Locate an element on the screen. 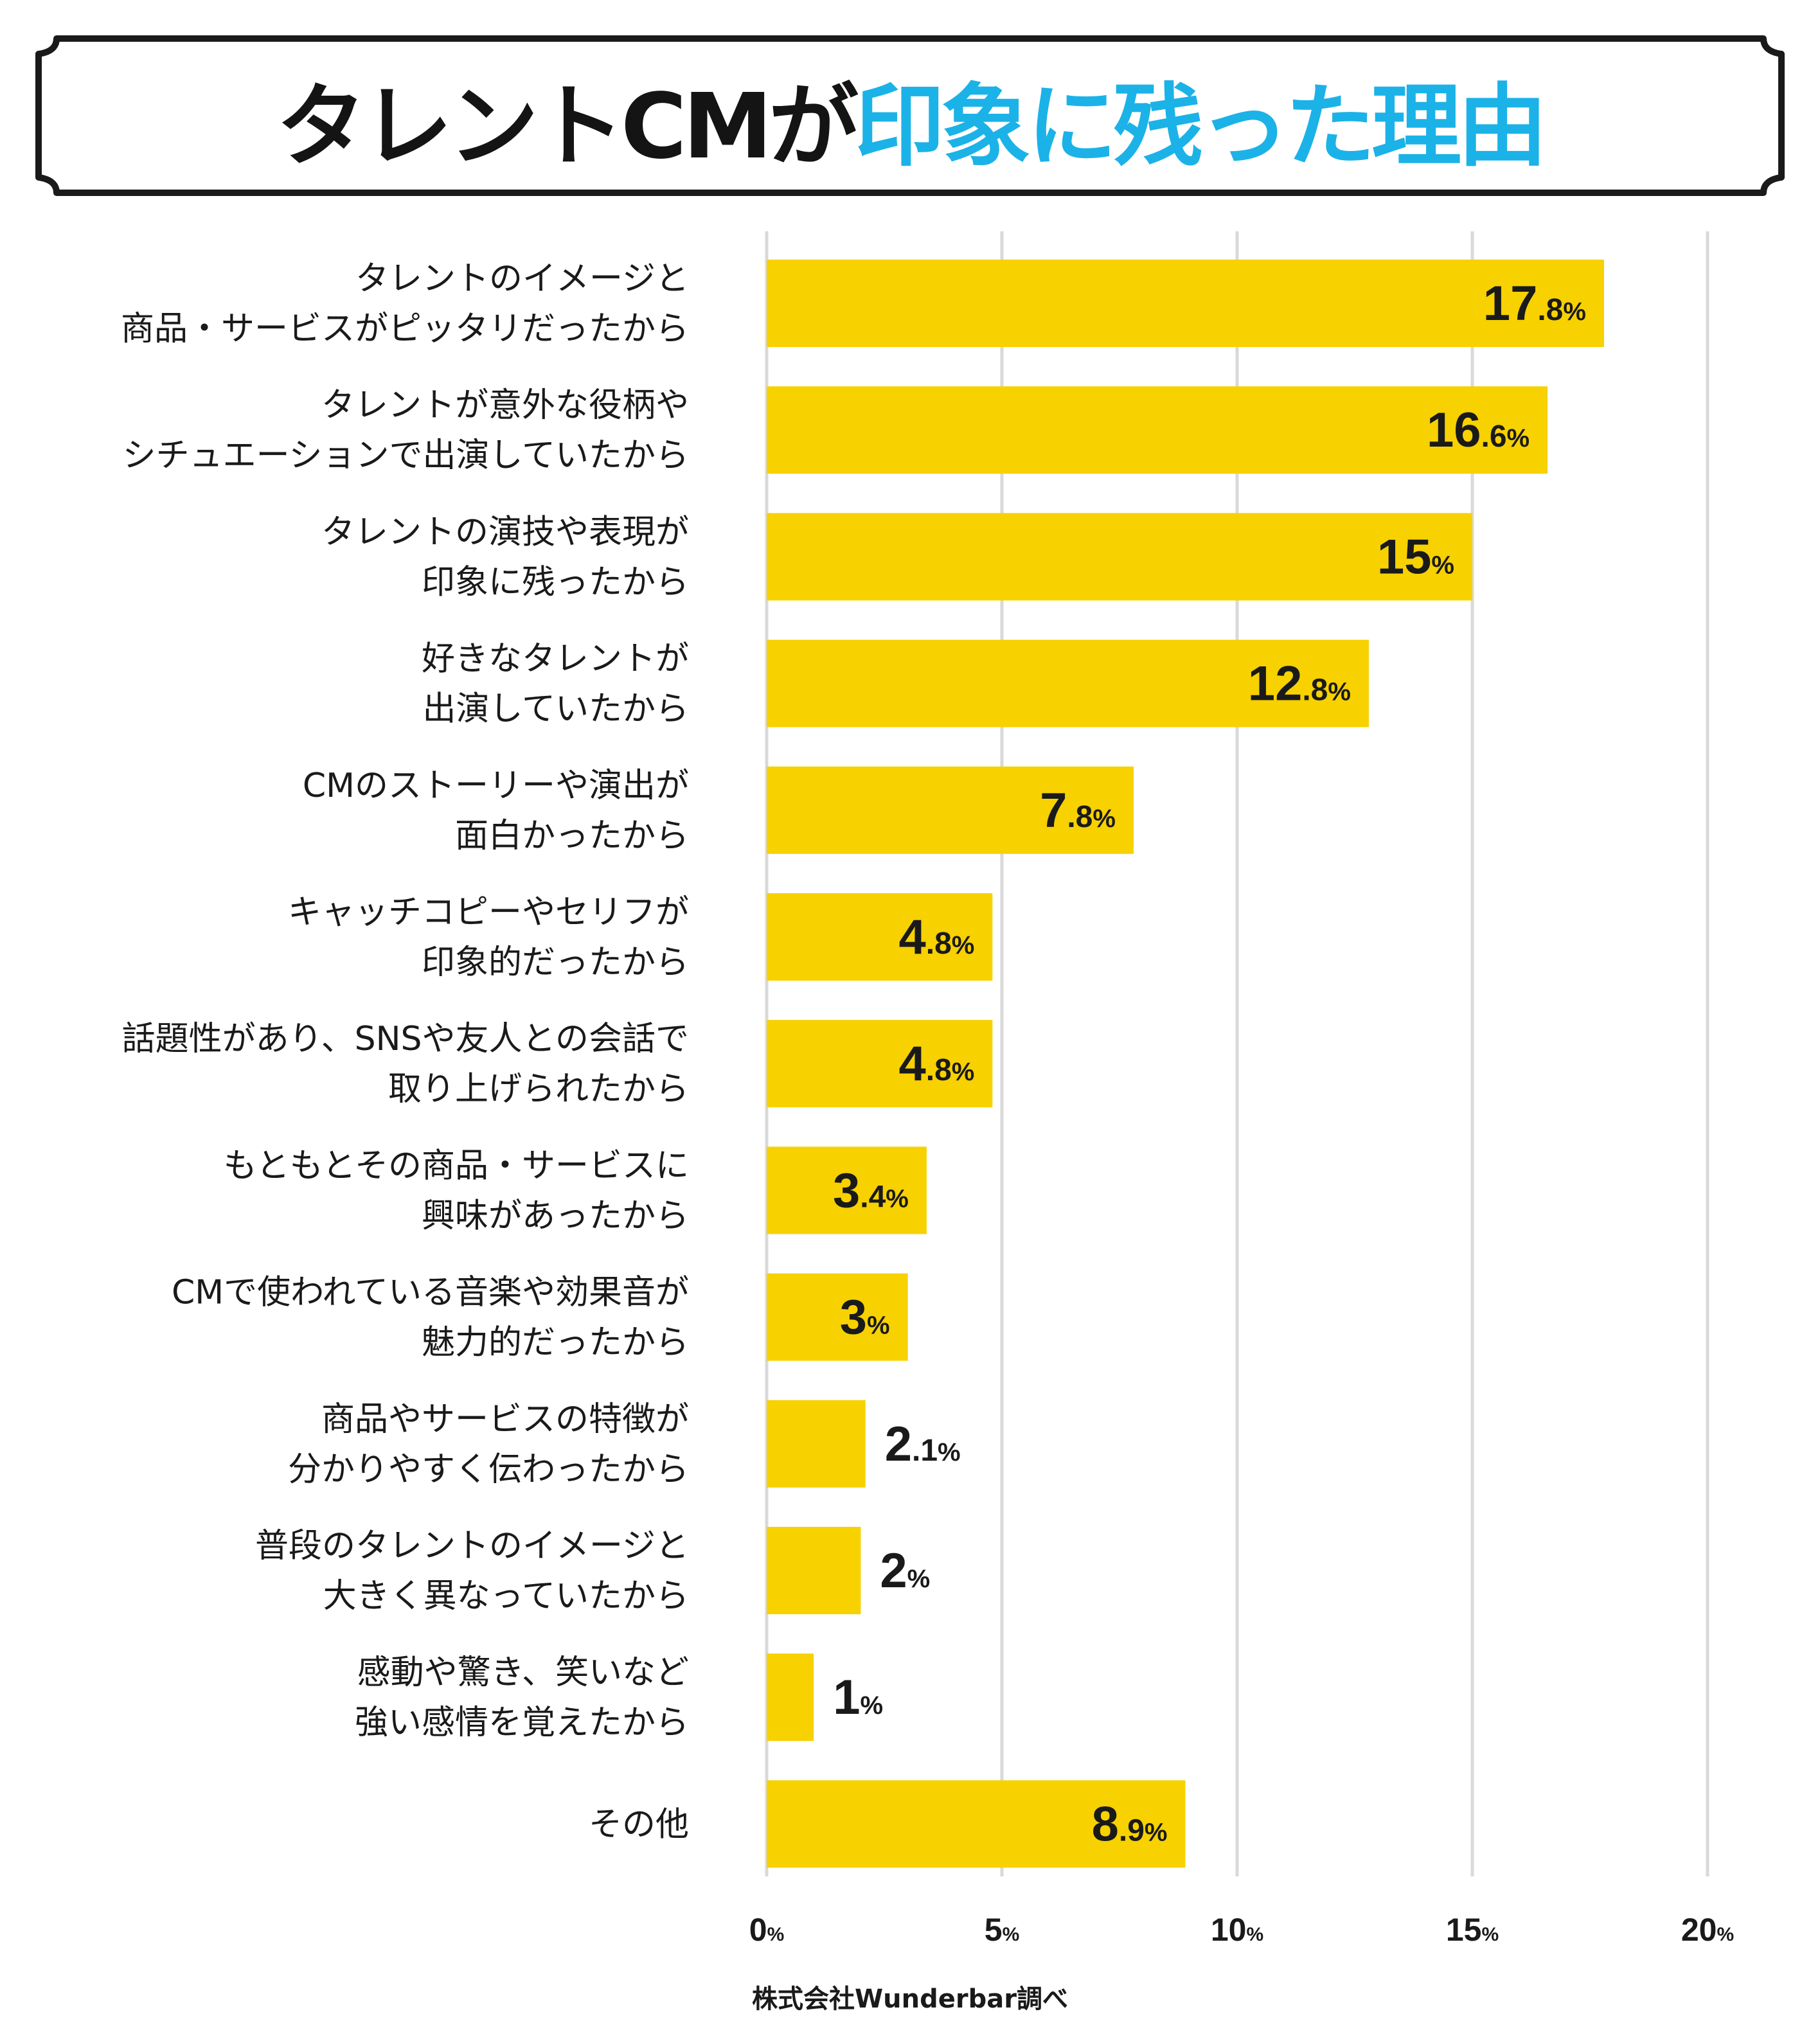 The height and width of the screenshot is (2030, 1820). bar-value-label: 16.6% is located at coordinates (1478, 430).